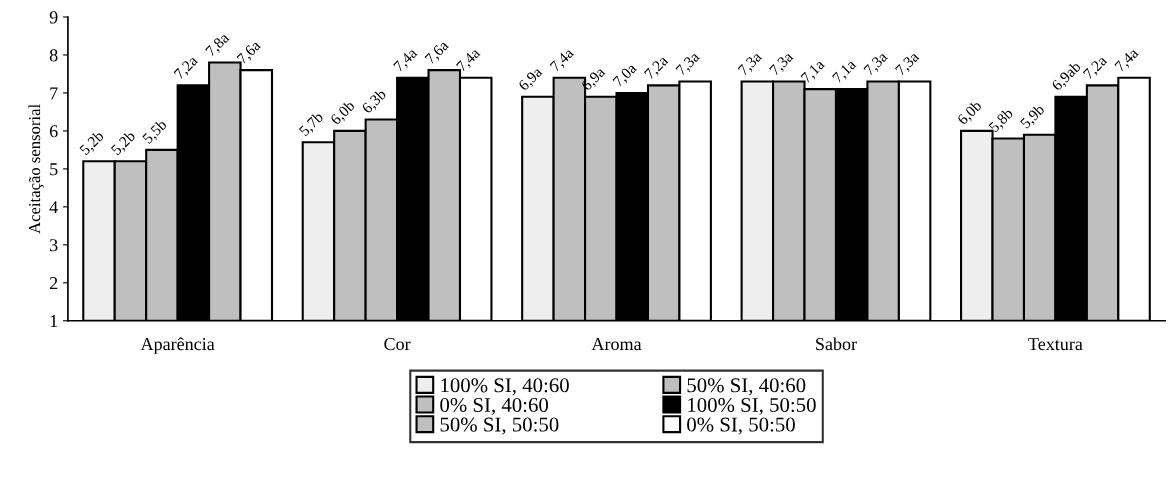  What do you see at coordinates (505, 387) in the screenshot?
I see `legend-label: 100% SI, 40:60` at bounding box center [505, 387].